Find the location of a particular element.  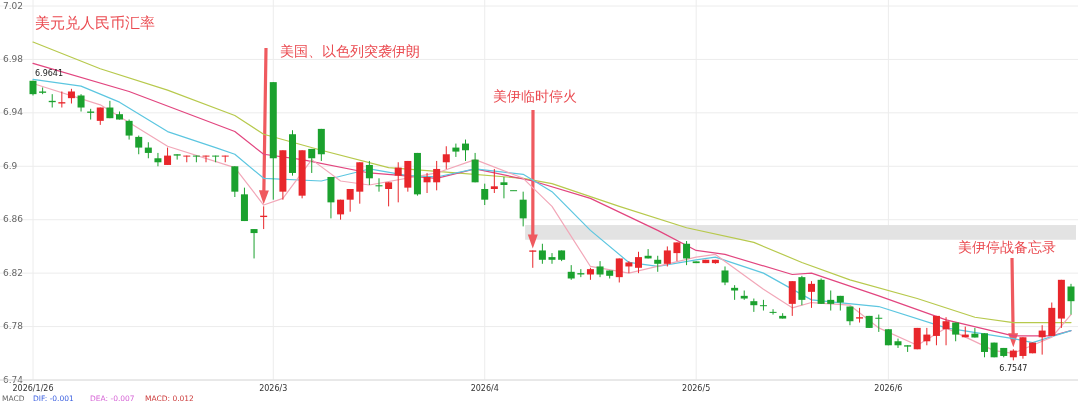

annotation: 美伊临时停火 is located at coordinates (535, 96).